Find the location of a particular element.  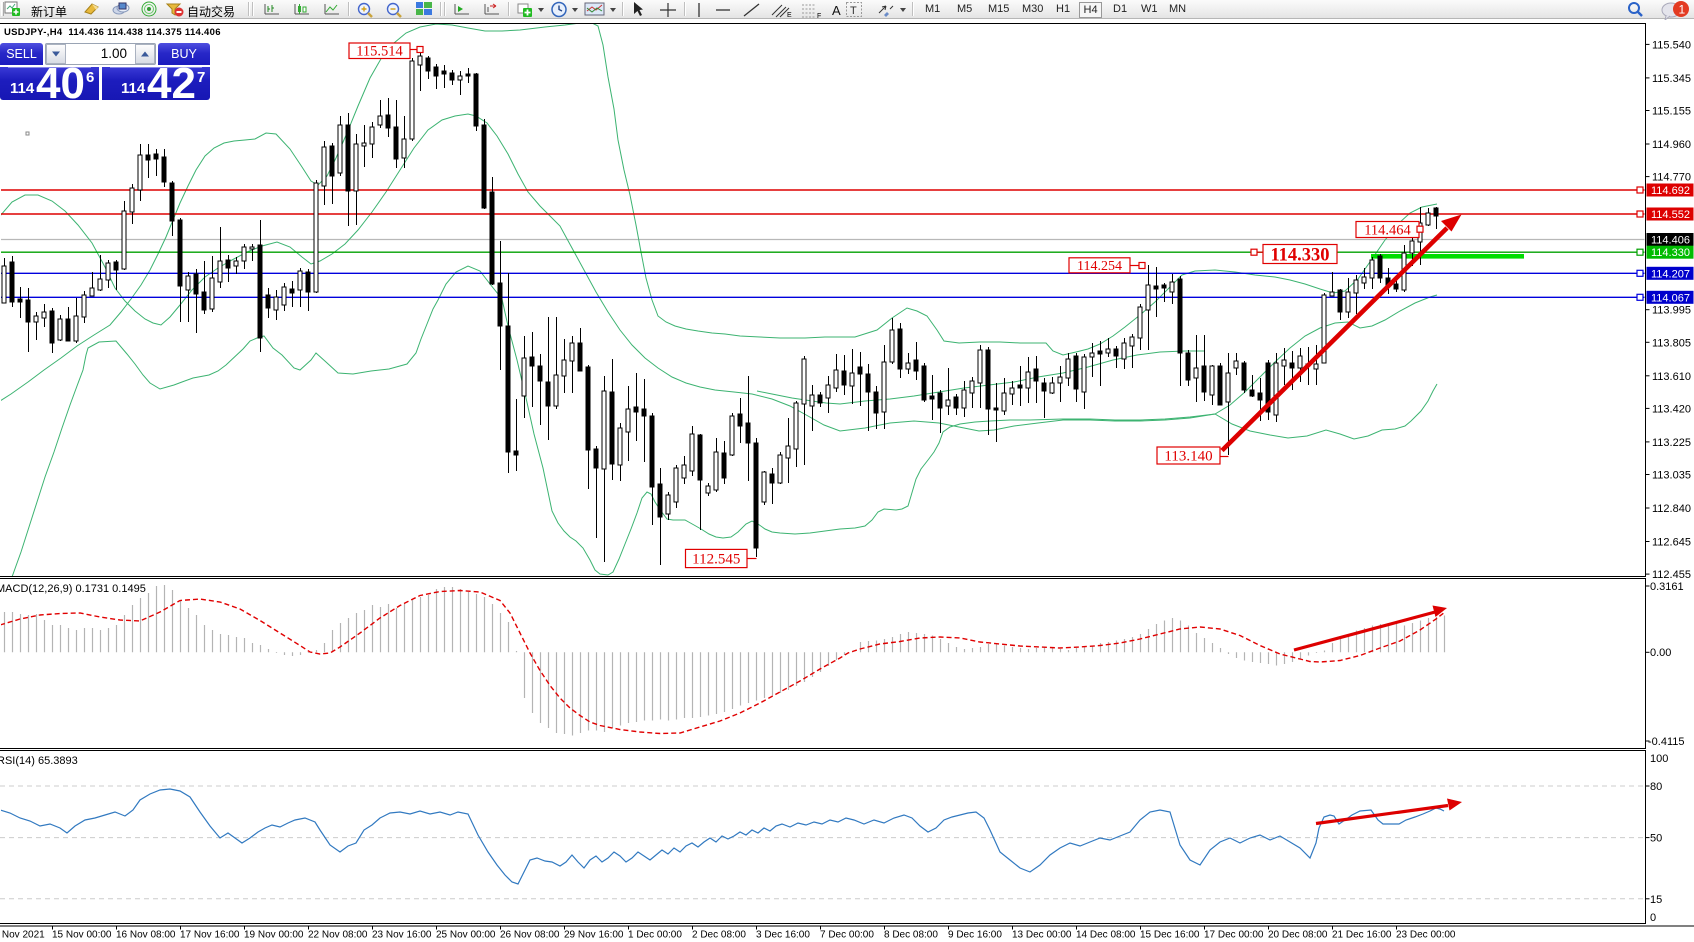

svg-text: 3 Dec 16:00 is located at coordinates (783, 935).